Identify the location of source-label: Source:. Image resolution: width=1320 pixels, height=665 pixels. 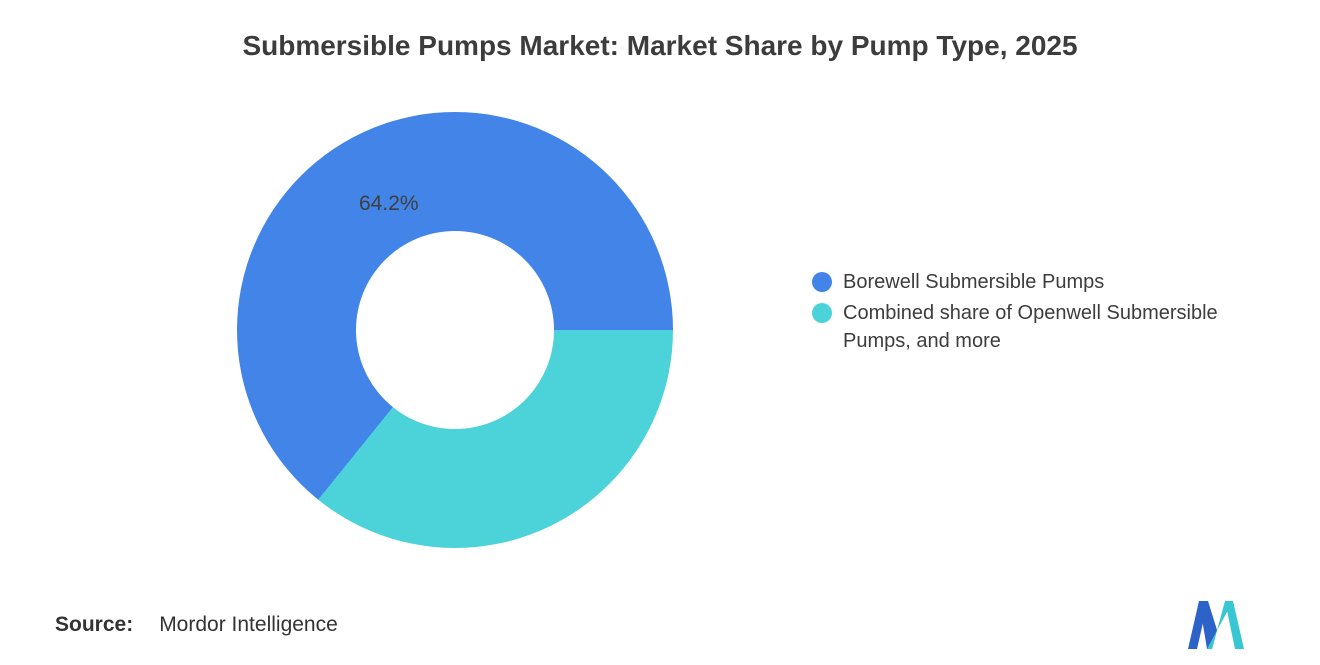
(94, 624).